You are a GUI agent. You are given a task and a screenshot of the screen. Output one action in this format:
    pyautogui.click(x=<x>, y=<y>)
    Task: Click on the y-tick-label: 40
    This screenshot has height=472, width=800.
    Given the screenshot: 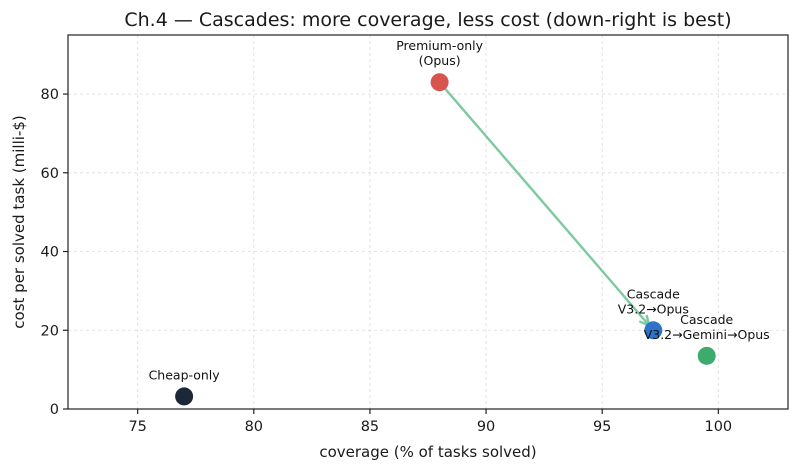 What is the action you would take?
    pyautogui.click(x=50, y=253)
    